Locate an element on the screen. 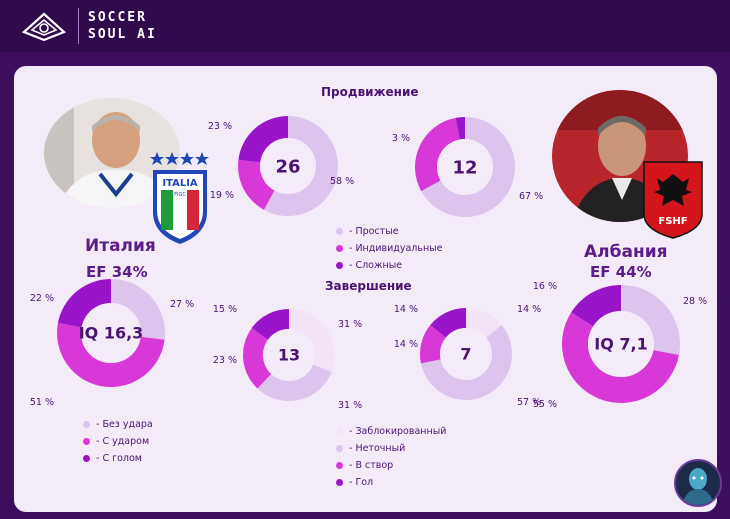 The width and height of the screenshot is (730, 519). away-team-ef: EF 44% is located at coordinates (621, 272).